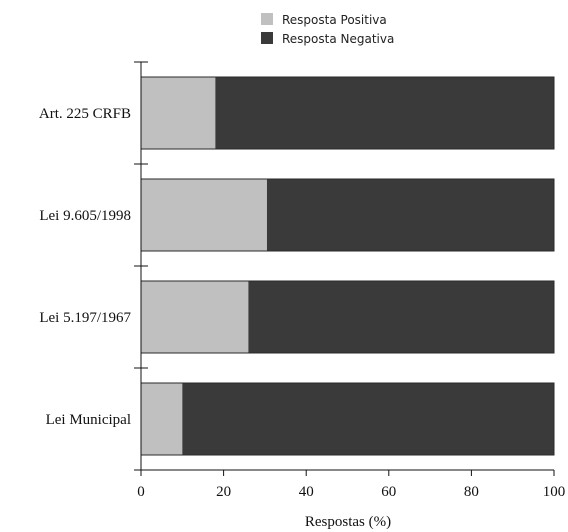 This screenshot has height=532, width=568. What do you see at coordinates (267, 38) in the screenshot?
I see `legend-swatch-negative` at bounding box center [267, 38].